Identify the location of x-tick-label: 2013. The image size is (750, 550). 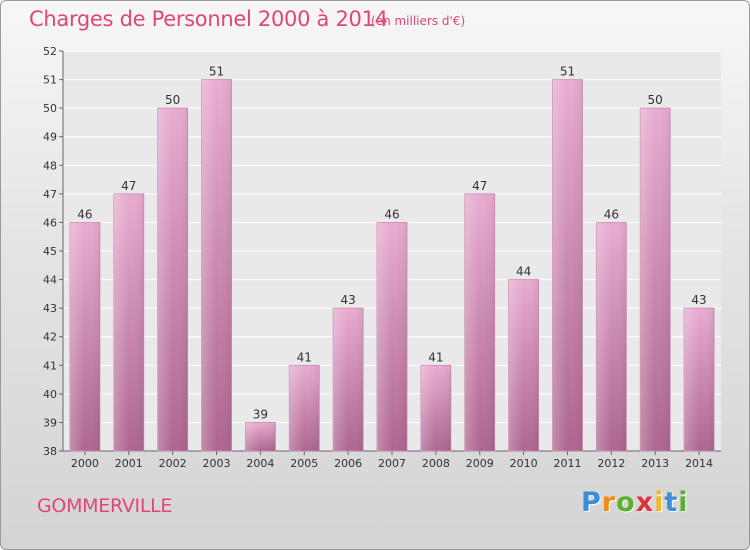
(655, 463).